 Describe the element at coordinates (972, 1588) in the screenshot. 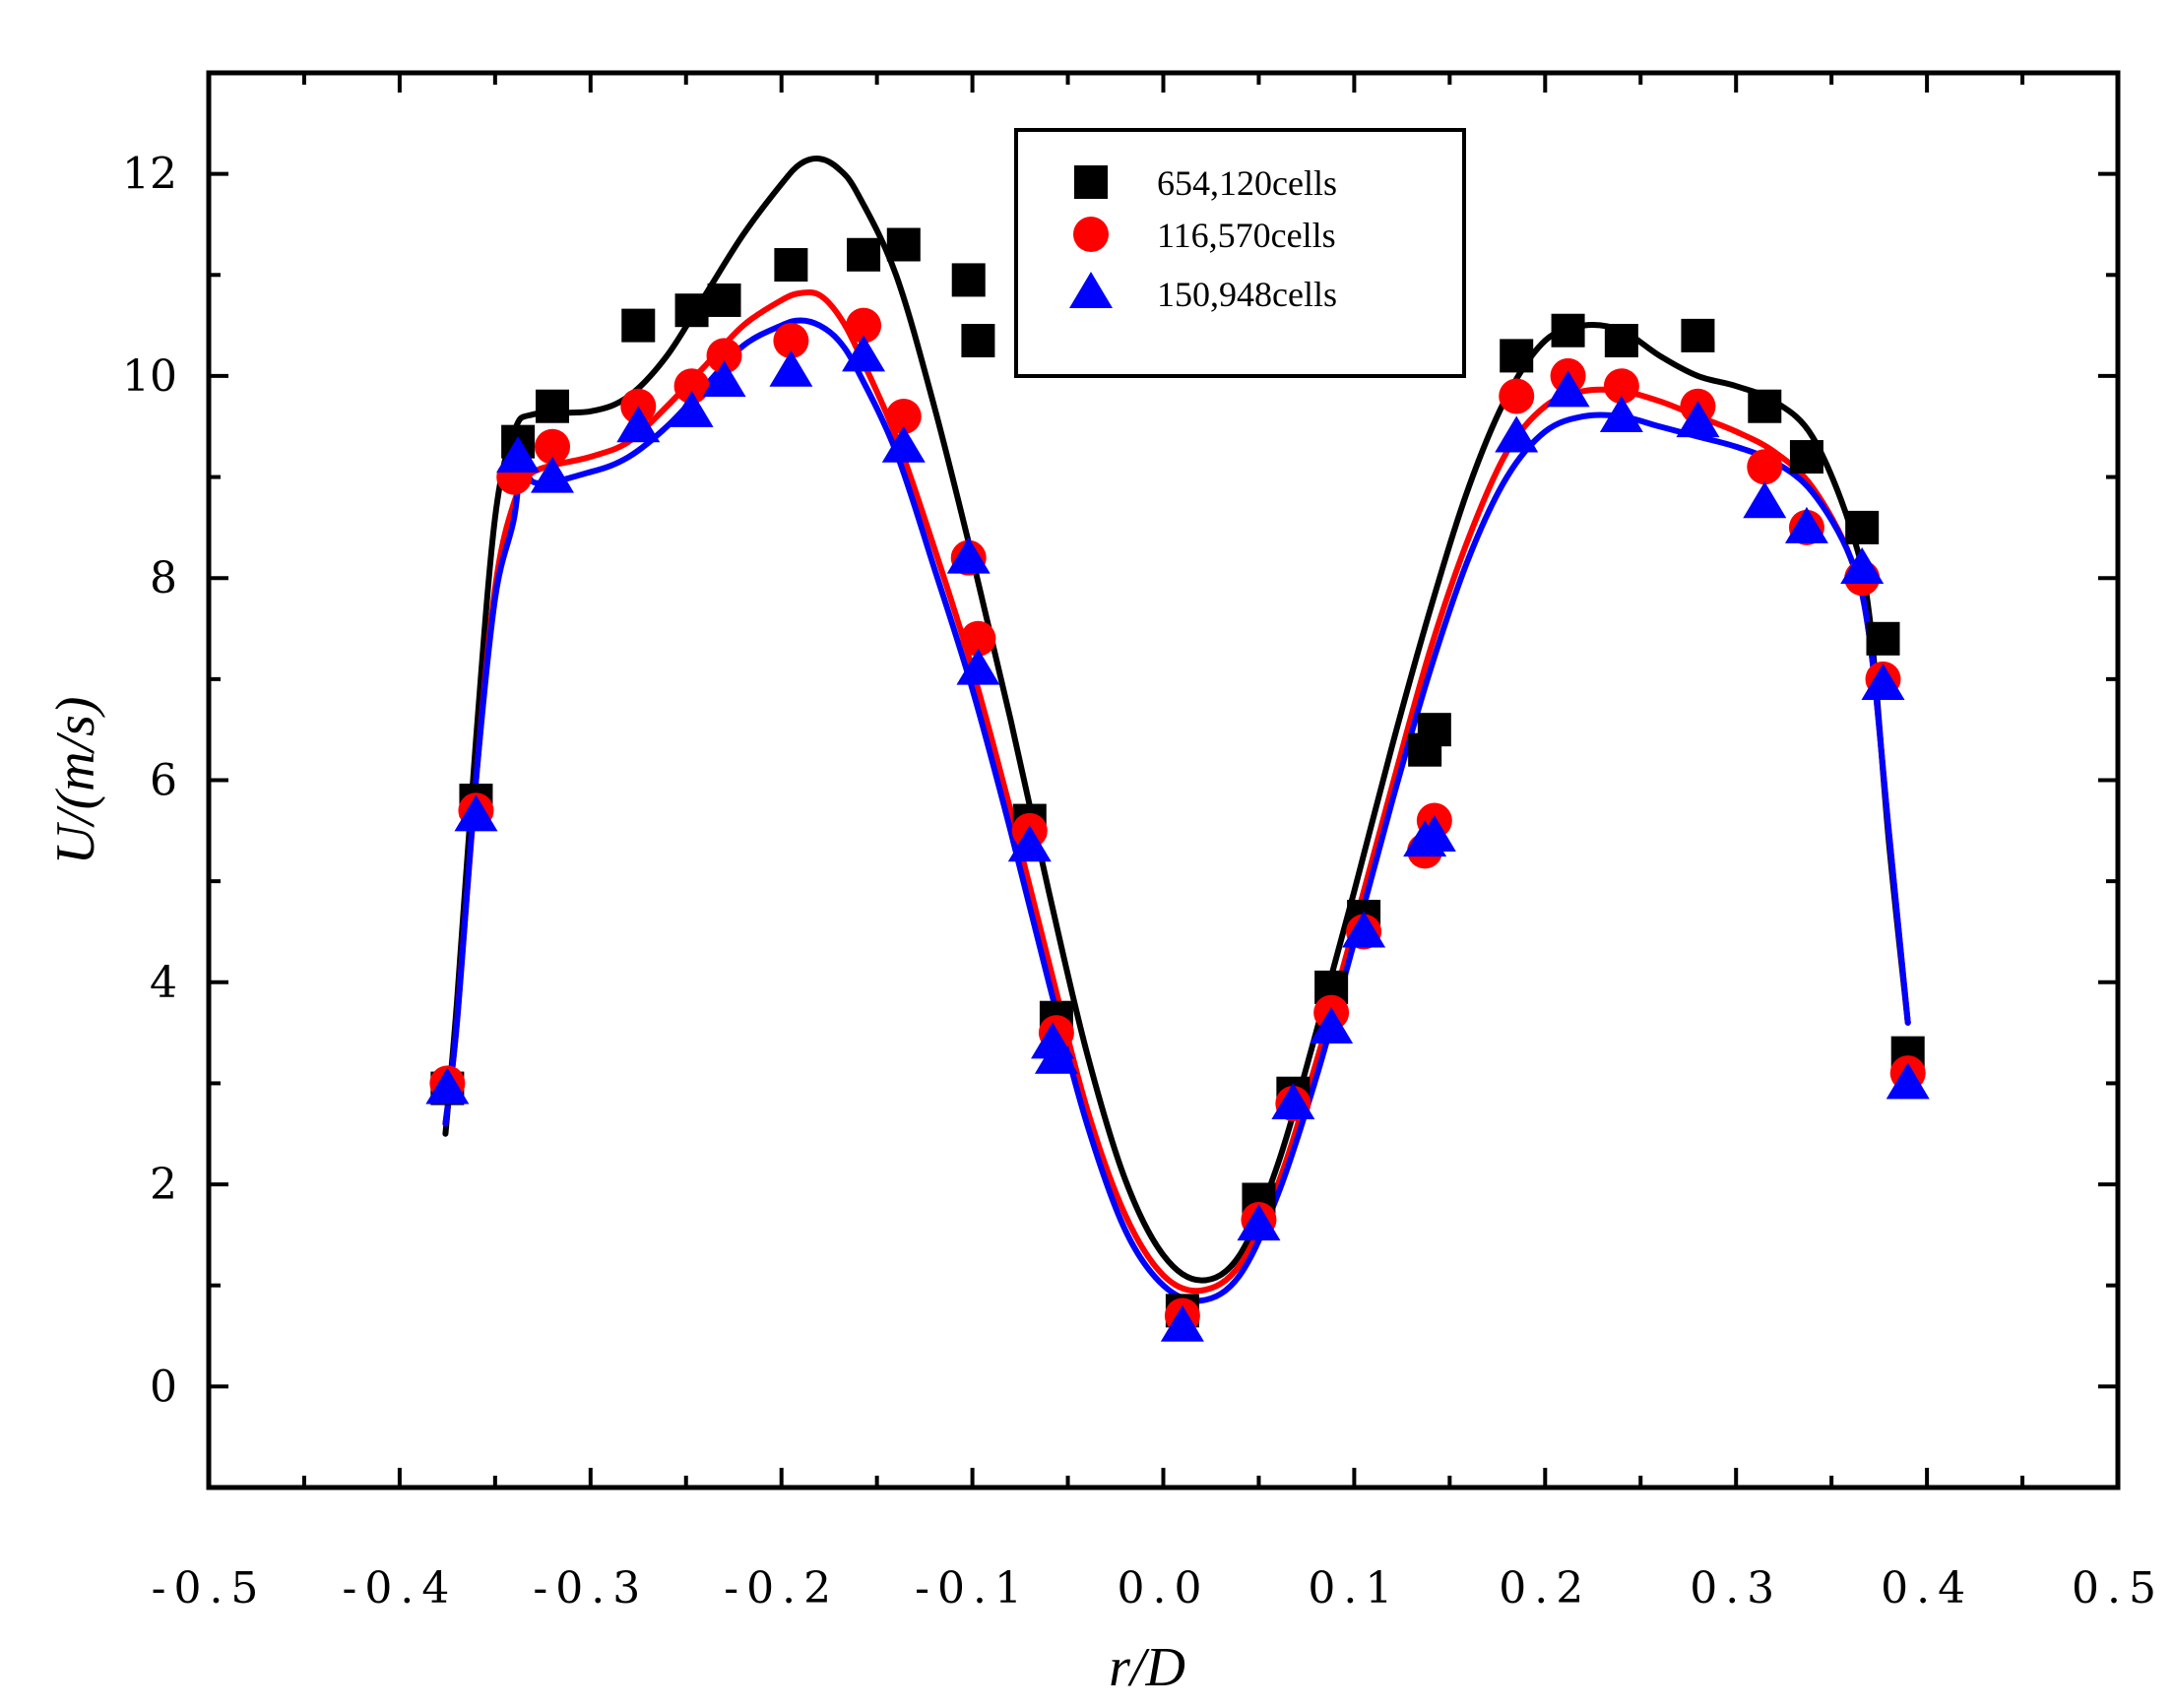

I see `x-tick-label-5: -0.1` at that location.